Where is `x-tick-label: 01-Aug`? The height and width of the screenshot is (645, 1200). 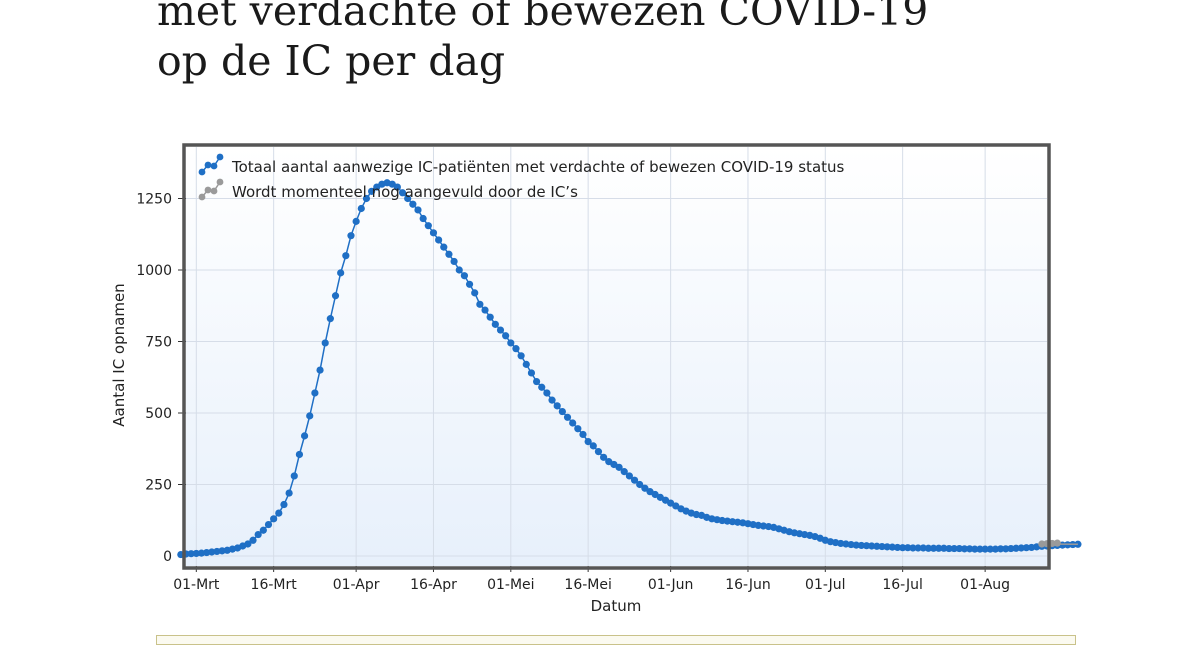 x-tick-label: 01-Aug is located at coordinates (985, 585).